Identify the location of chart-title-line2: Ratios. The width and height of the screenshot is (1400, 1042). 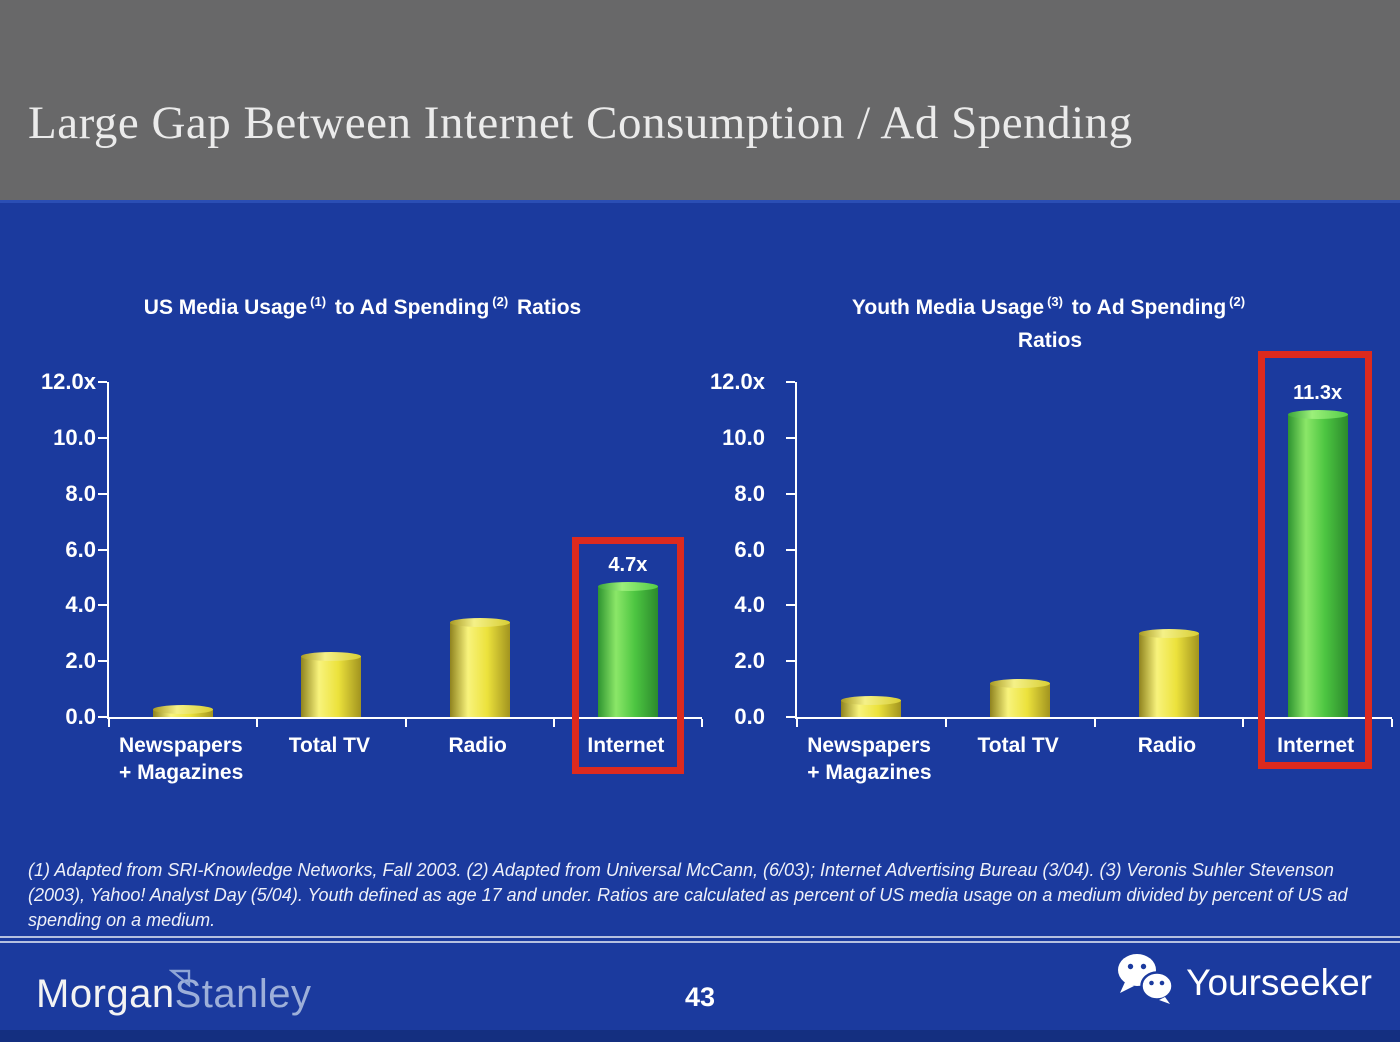
(1050, 340).